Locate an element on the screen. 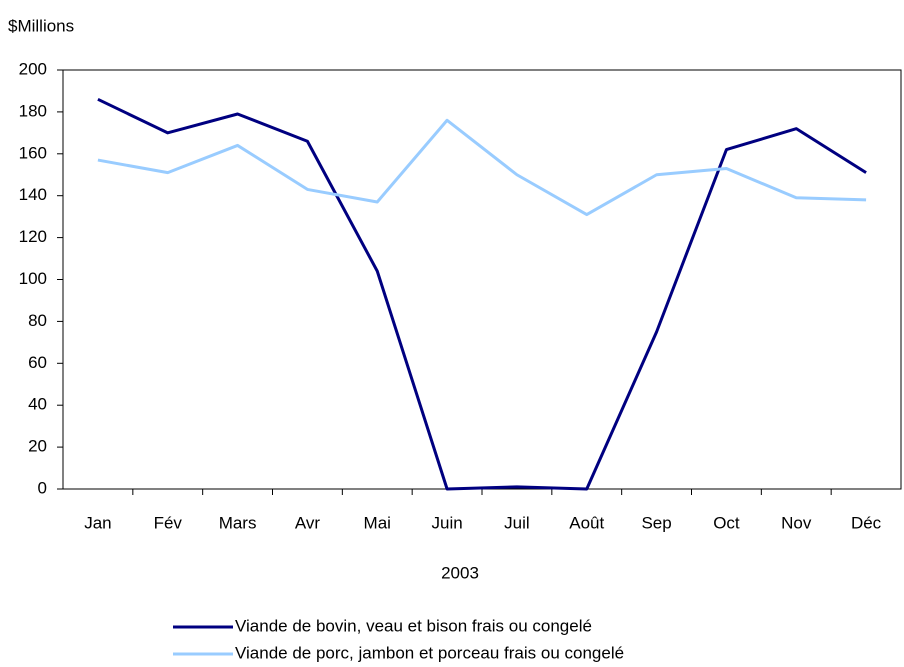 This screenshot has height=667, width=904. x-tick-label: Mars is located at coordinates (238, 522).